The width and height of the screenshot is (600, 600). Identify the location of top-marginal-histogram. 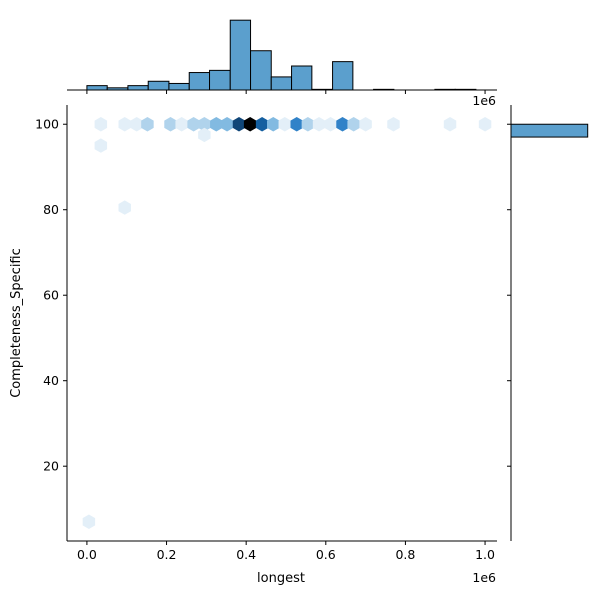
(281, 55).